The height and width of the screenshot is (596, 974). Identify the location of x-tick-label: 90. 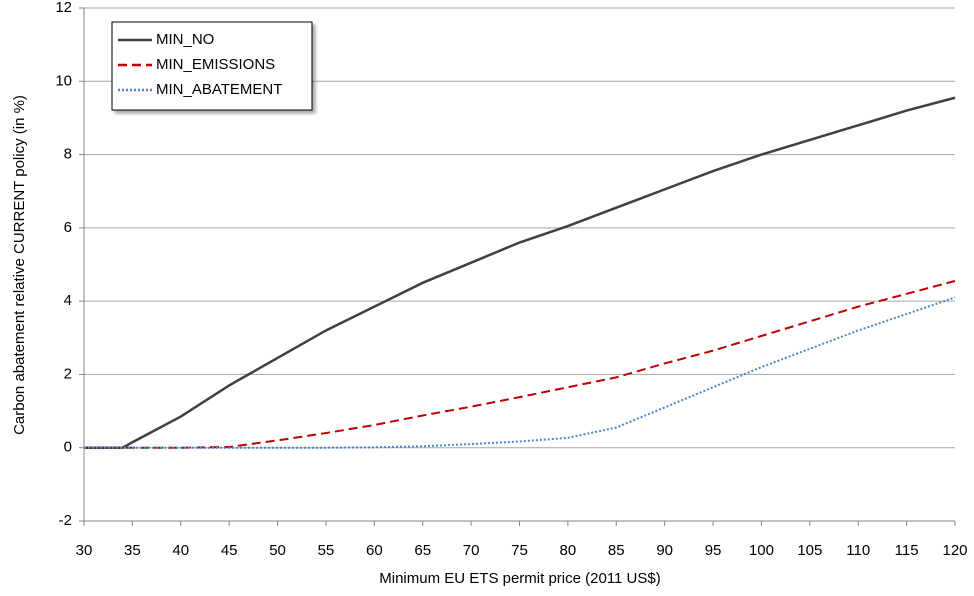
(664, 550).